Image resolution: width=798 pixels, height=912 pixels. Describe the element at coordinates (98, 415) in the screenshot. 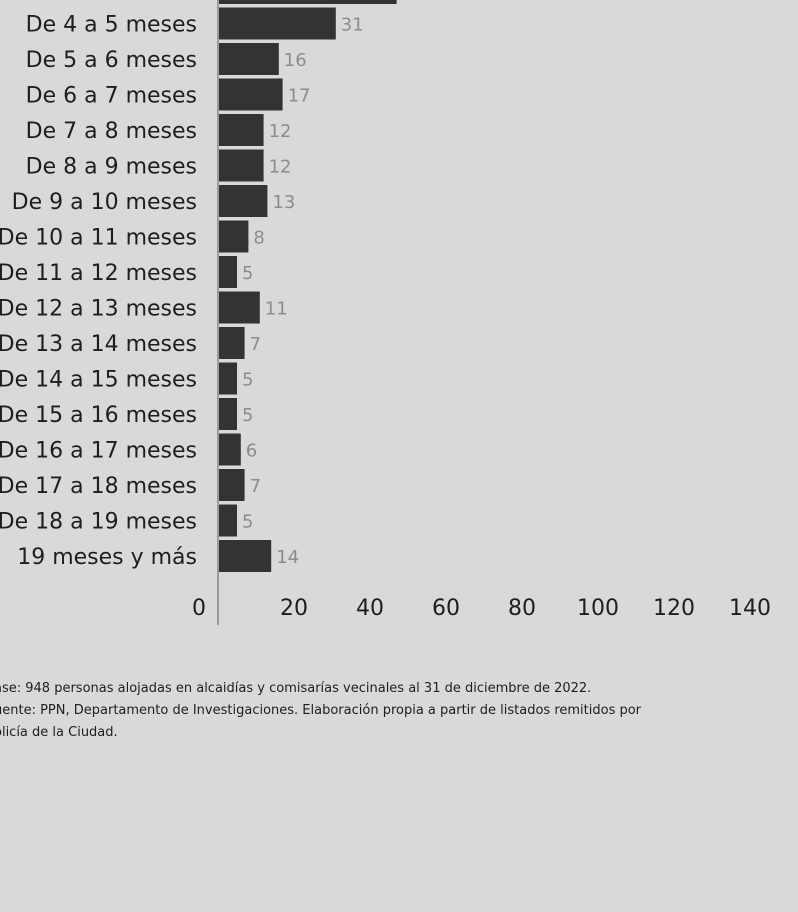

I see `category-label: De 15 a 16 meses` at that location.